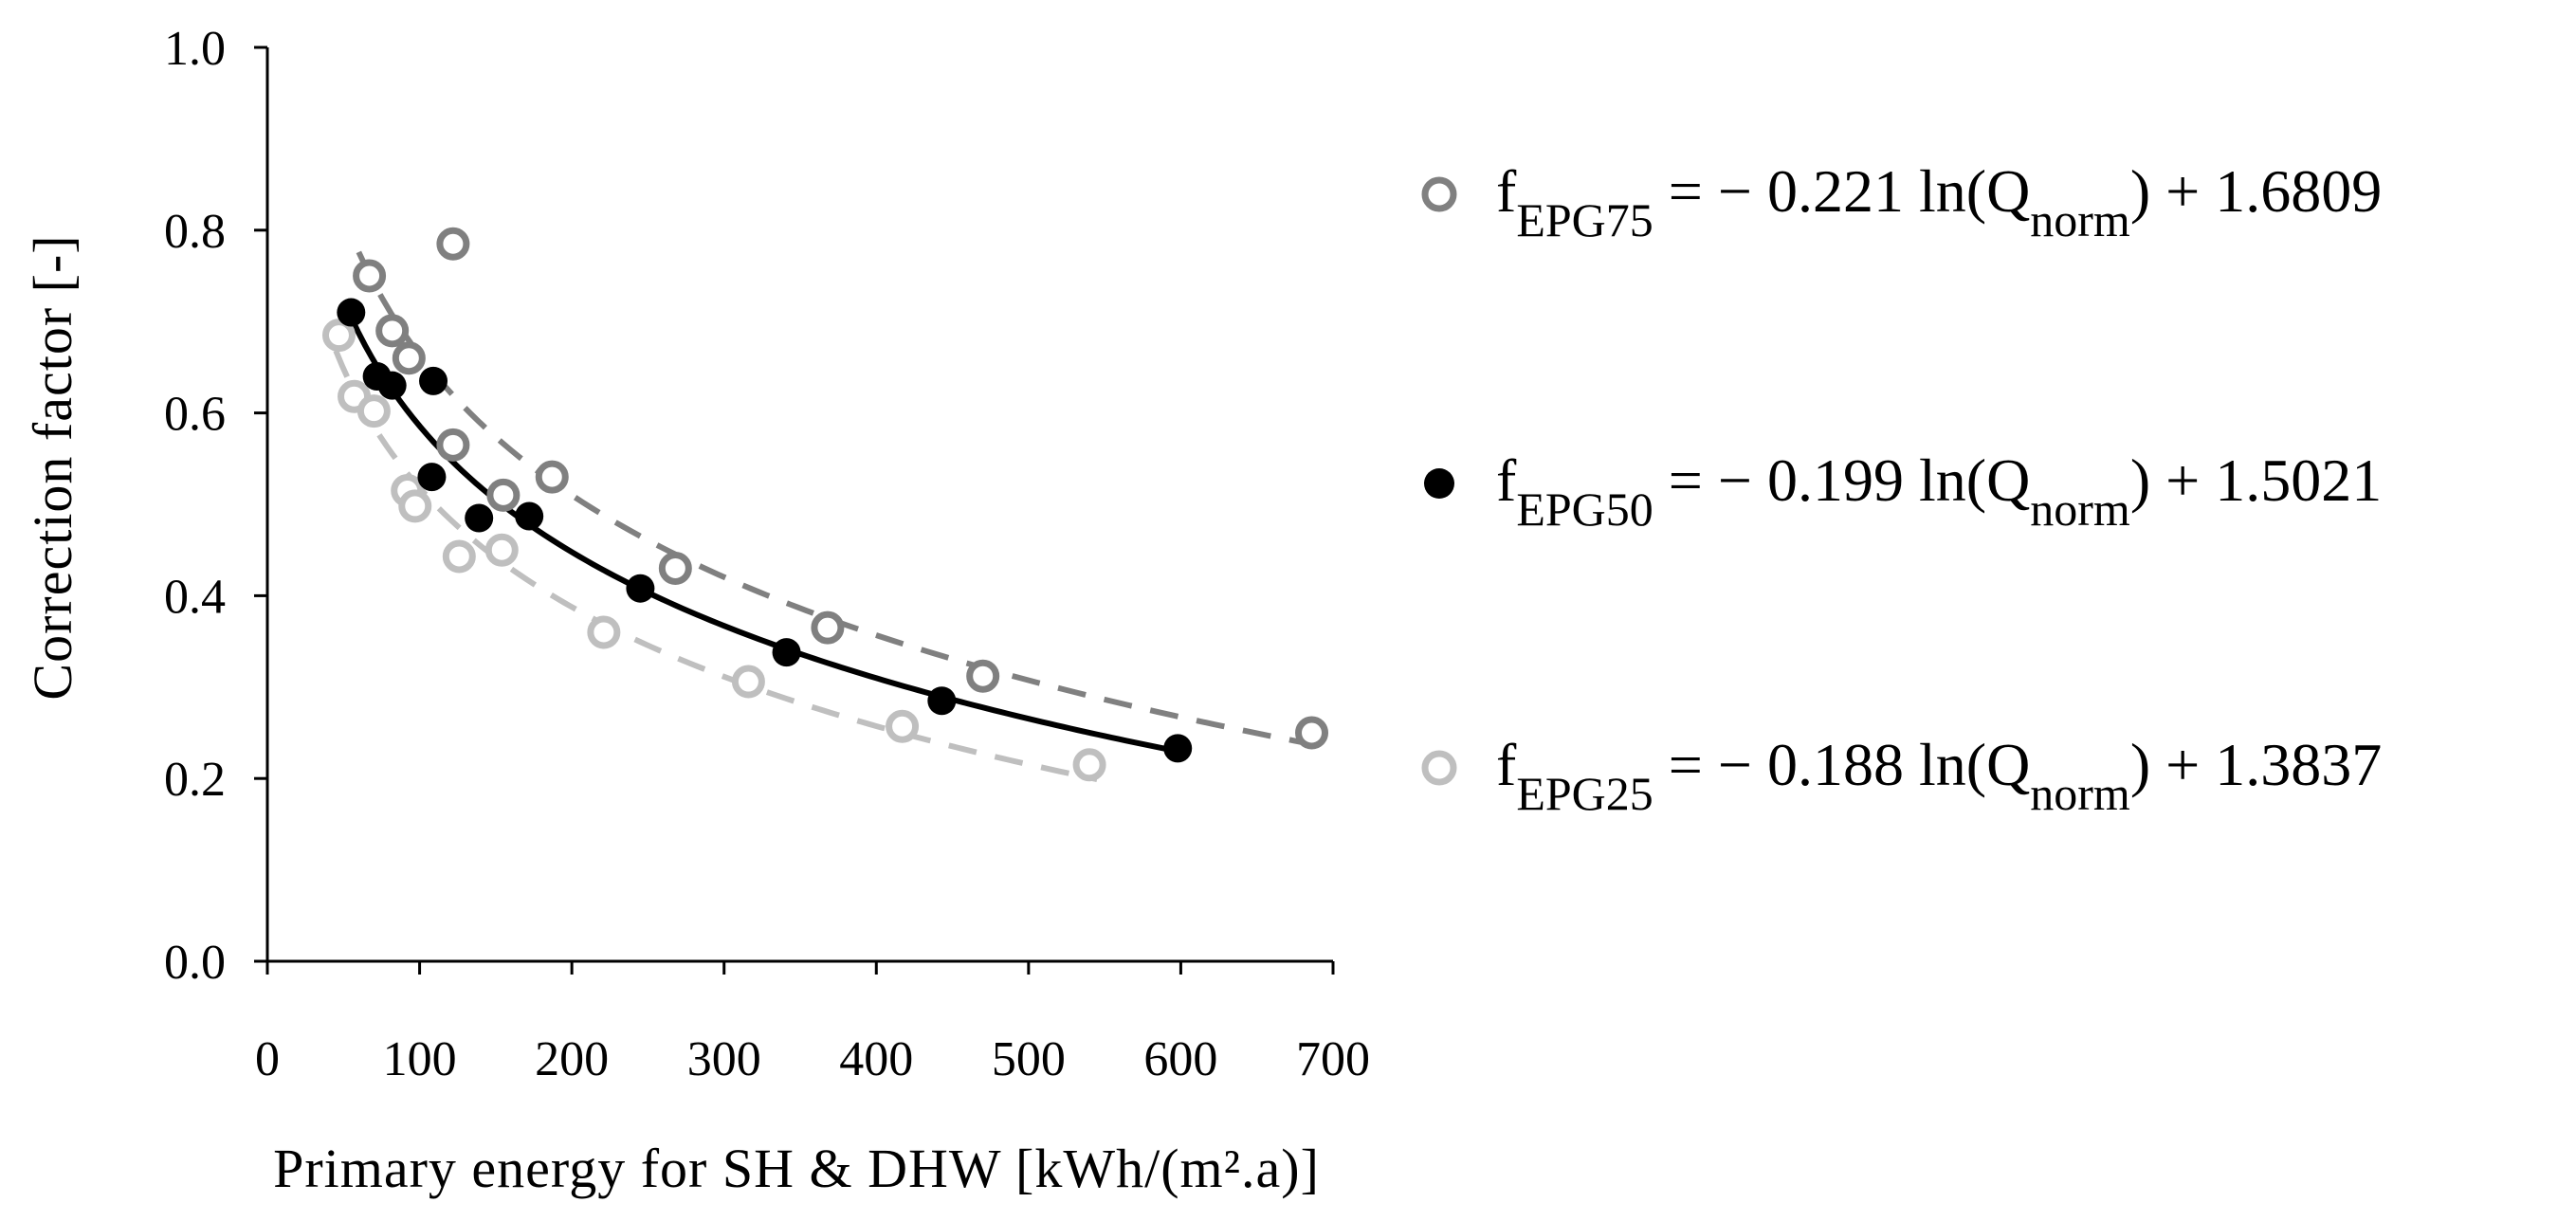 The width and height of the screenshot is (2576, 1221). Describe the element at coordinates (796, 1168) in the screenshot. I see `x-axis-title: Primary energy for SH & DHW [kWh/(m².a)]` at that location.